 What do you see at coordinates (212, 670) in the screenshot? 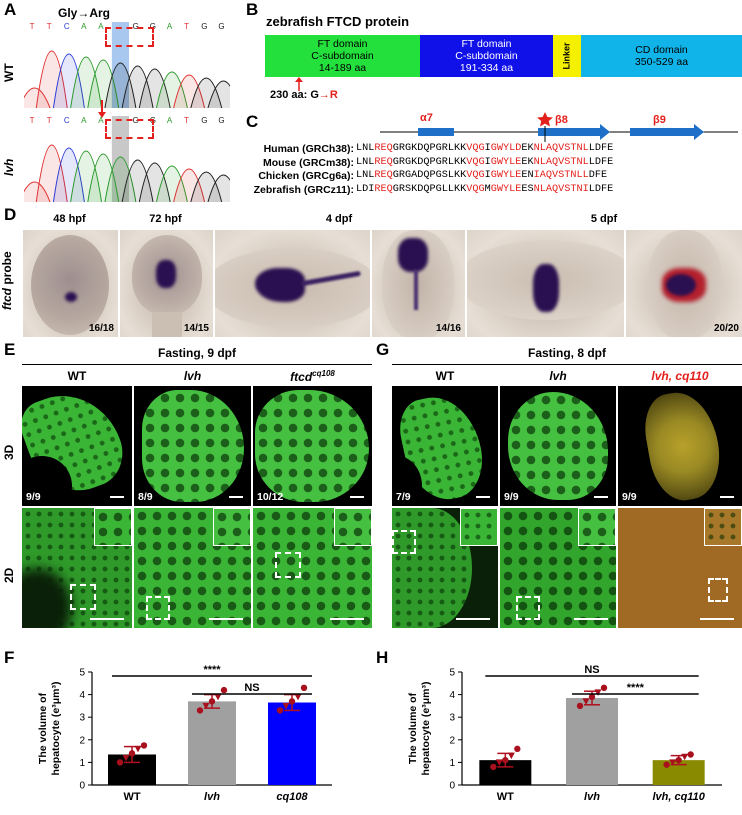
I see `sig-label: ****` at bounding box center [212, 670].